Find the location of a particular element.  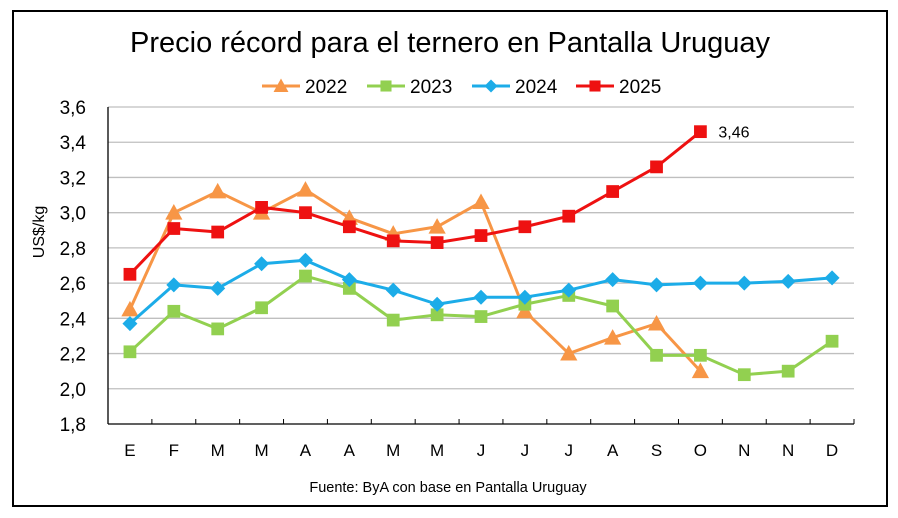

source-note: Fuente: ByA con base en Pantalla Uruguay is located at coordinates (448, 488).